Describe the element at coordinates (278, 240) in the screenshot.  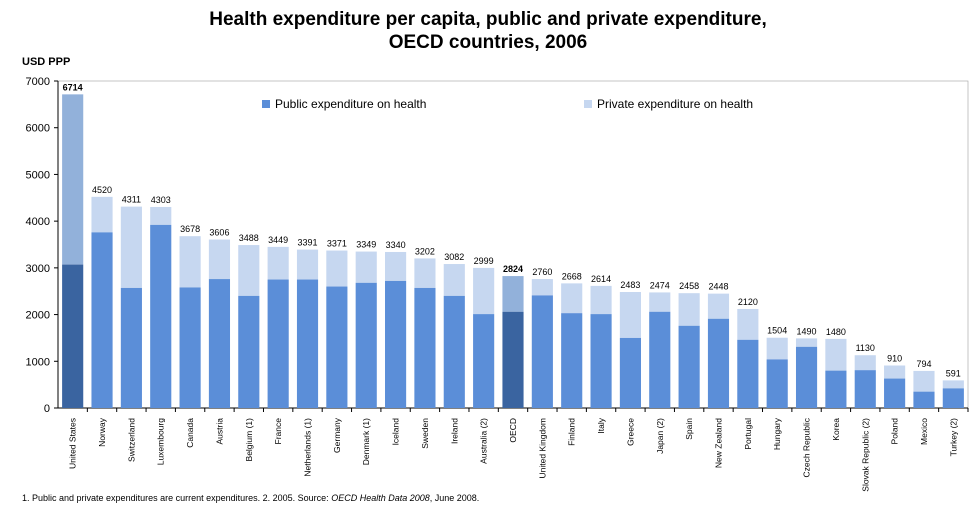
I see `data-label-france: 3449` at that location.